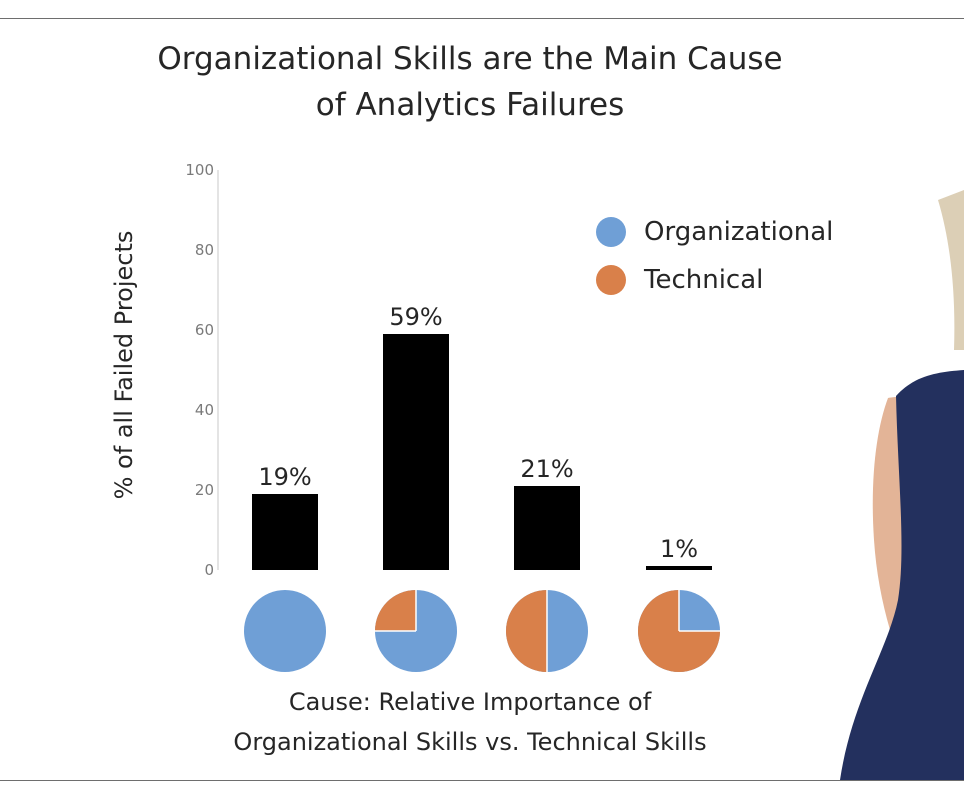 This screenshot has height=794, width=964. Describe the element at coordinates (611, 232) in the screenshot. I see `organizational-legend-marker` at that location.